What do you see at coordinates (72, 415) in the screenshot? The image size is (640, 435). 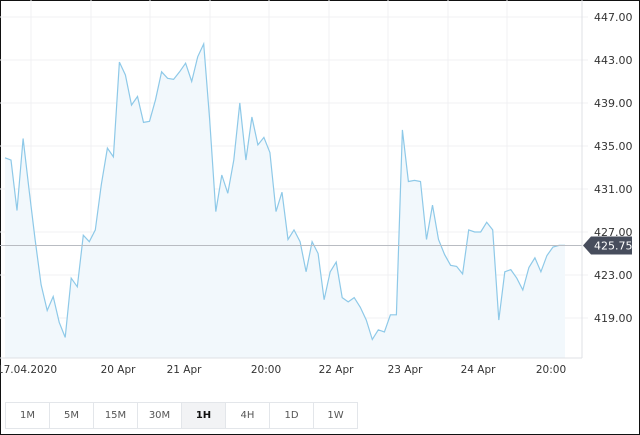 I see `timeframe-button-5m: 5M` at bounding box center [72, 415].